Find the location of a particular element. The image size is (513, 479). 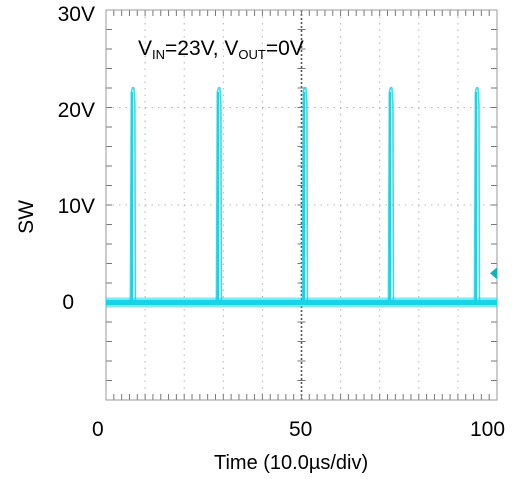

annotation-text-2: =0V is located at coordinates (284, 48).